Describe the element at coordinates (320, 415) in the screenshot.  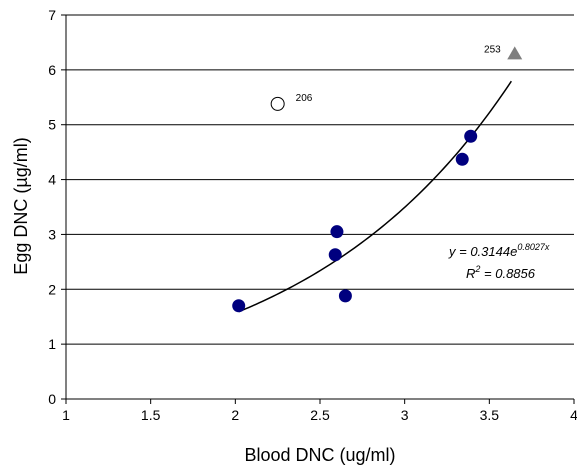
I see `x-tick-label-2.5: 2.5` at that location.